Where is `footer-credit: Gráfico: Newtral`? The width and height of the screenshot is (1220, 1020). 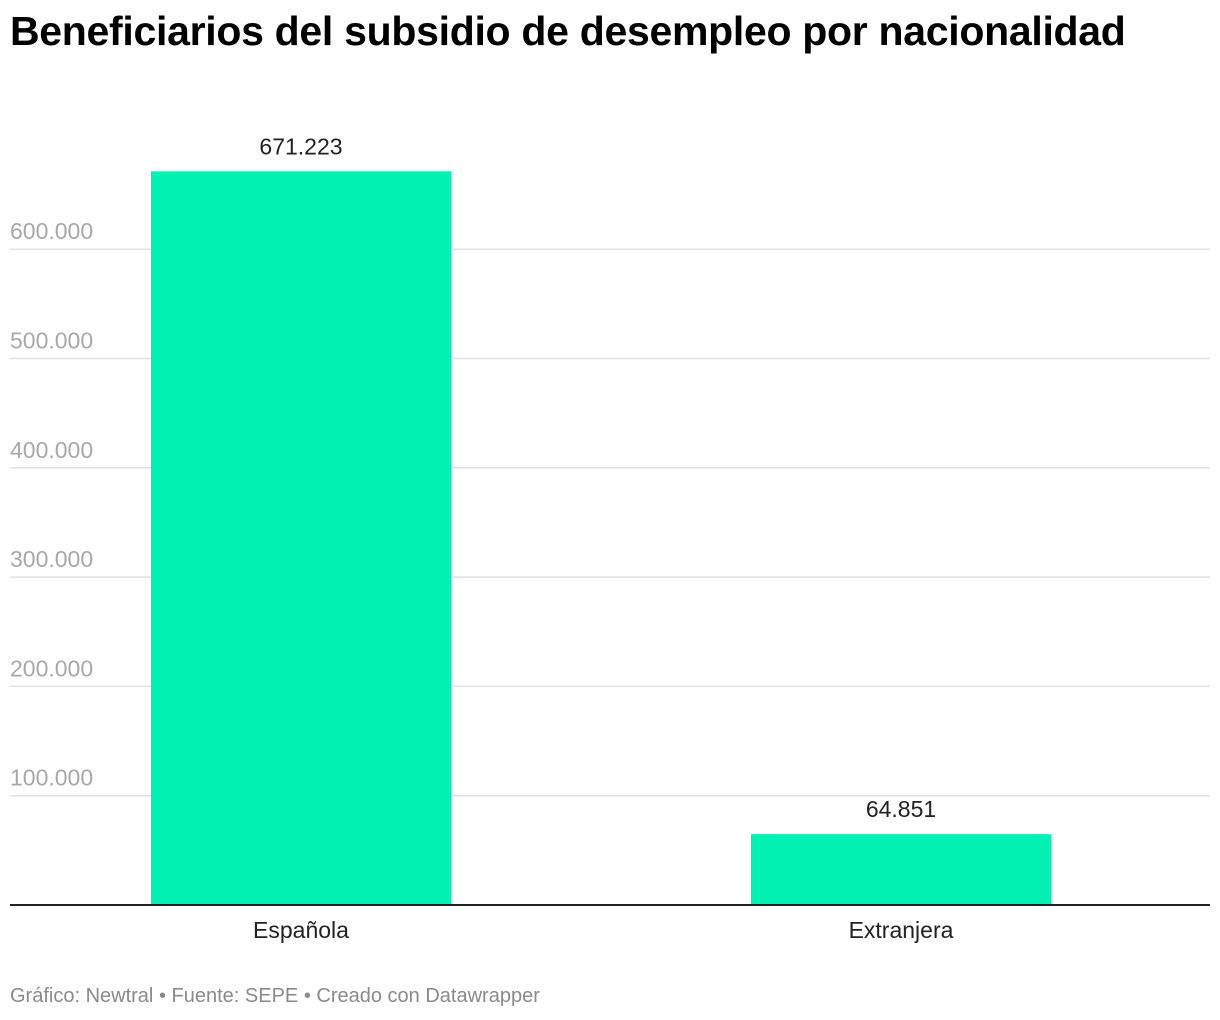
footer-credit: Gráfico: Newtral is located at coordinates (82, 996).